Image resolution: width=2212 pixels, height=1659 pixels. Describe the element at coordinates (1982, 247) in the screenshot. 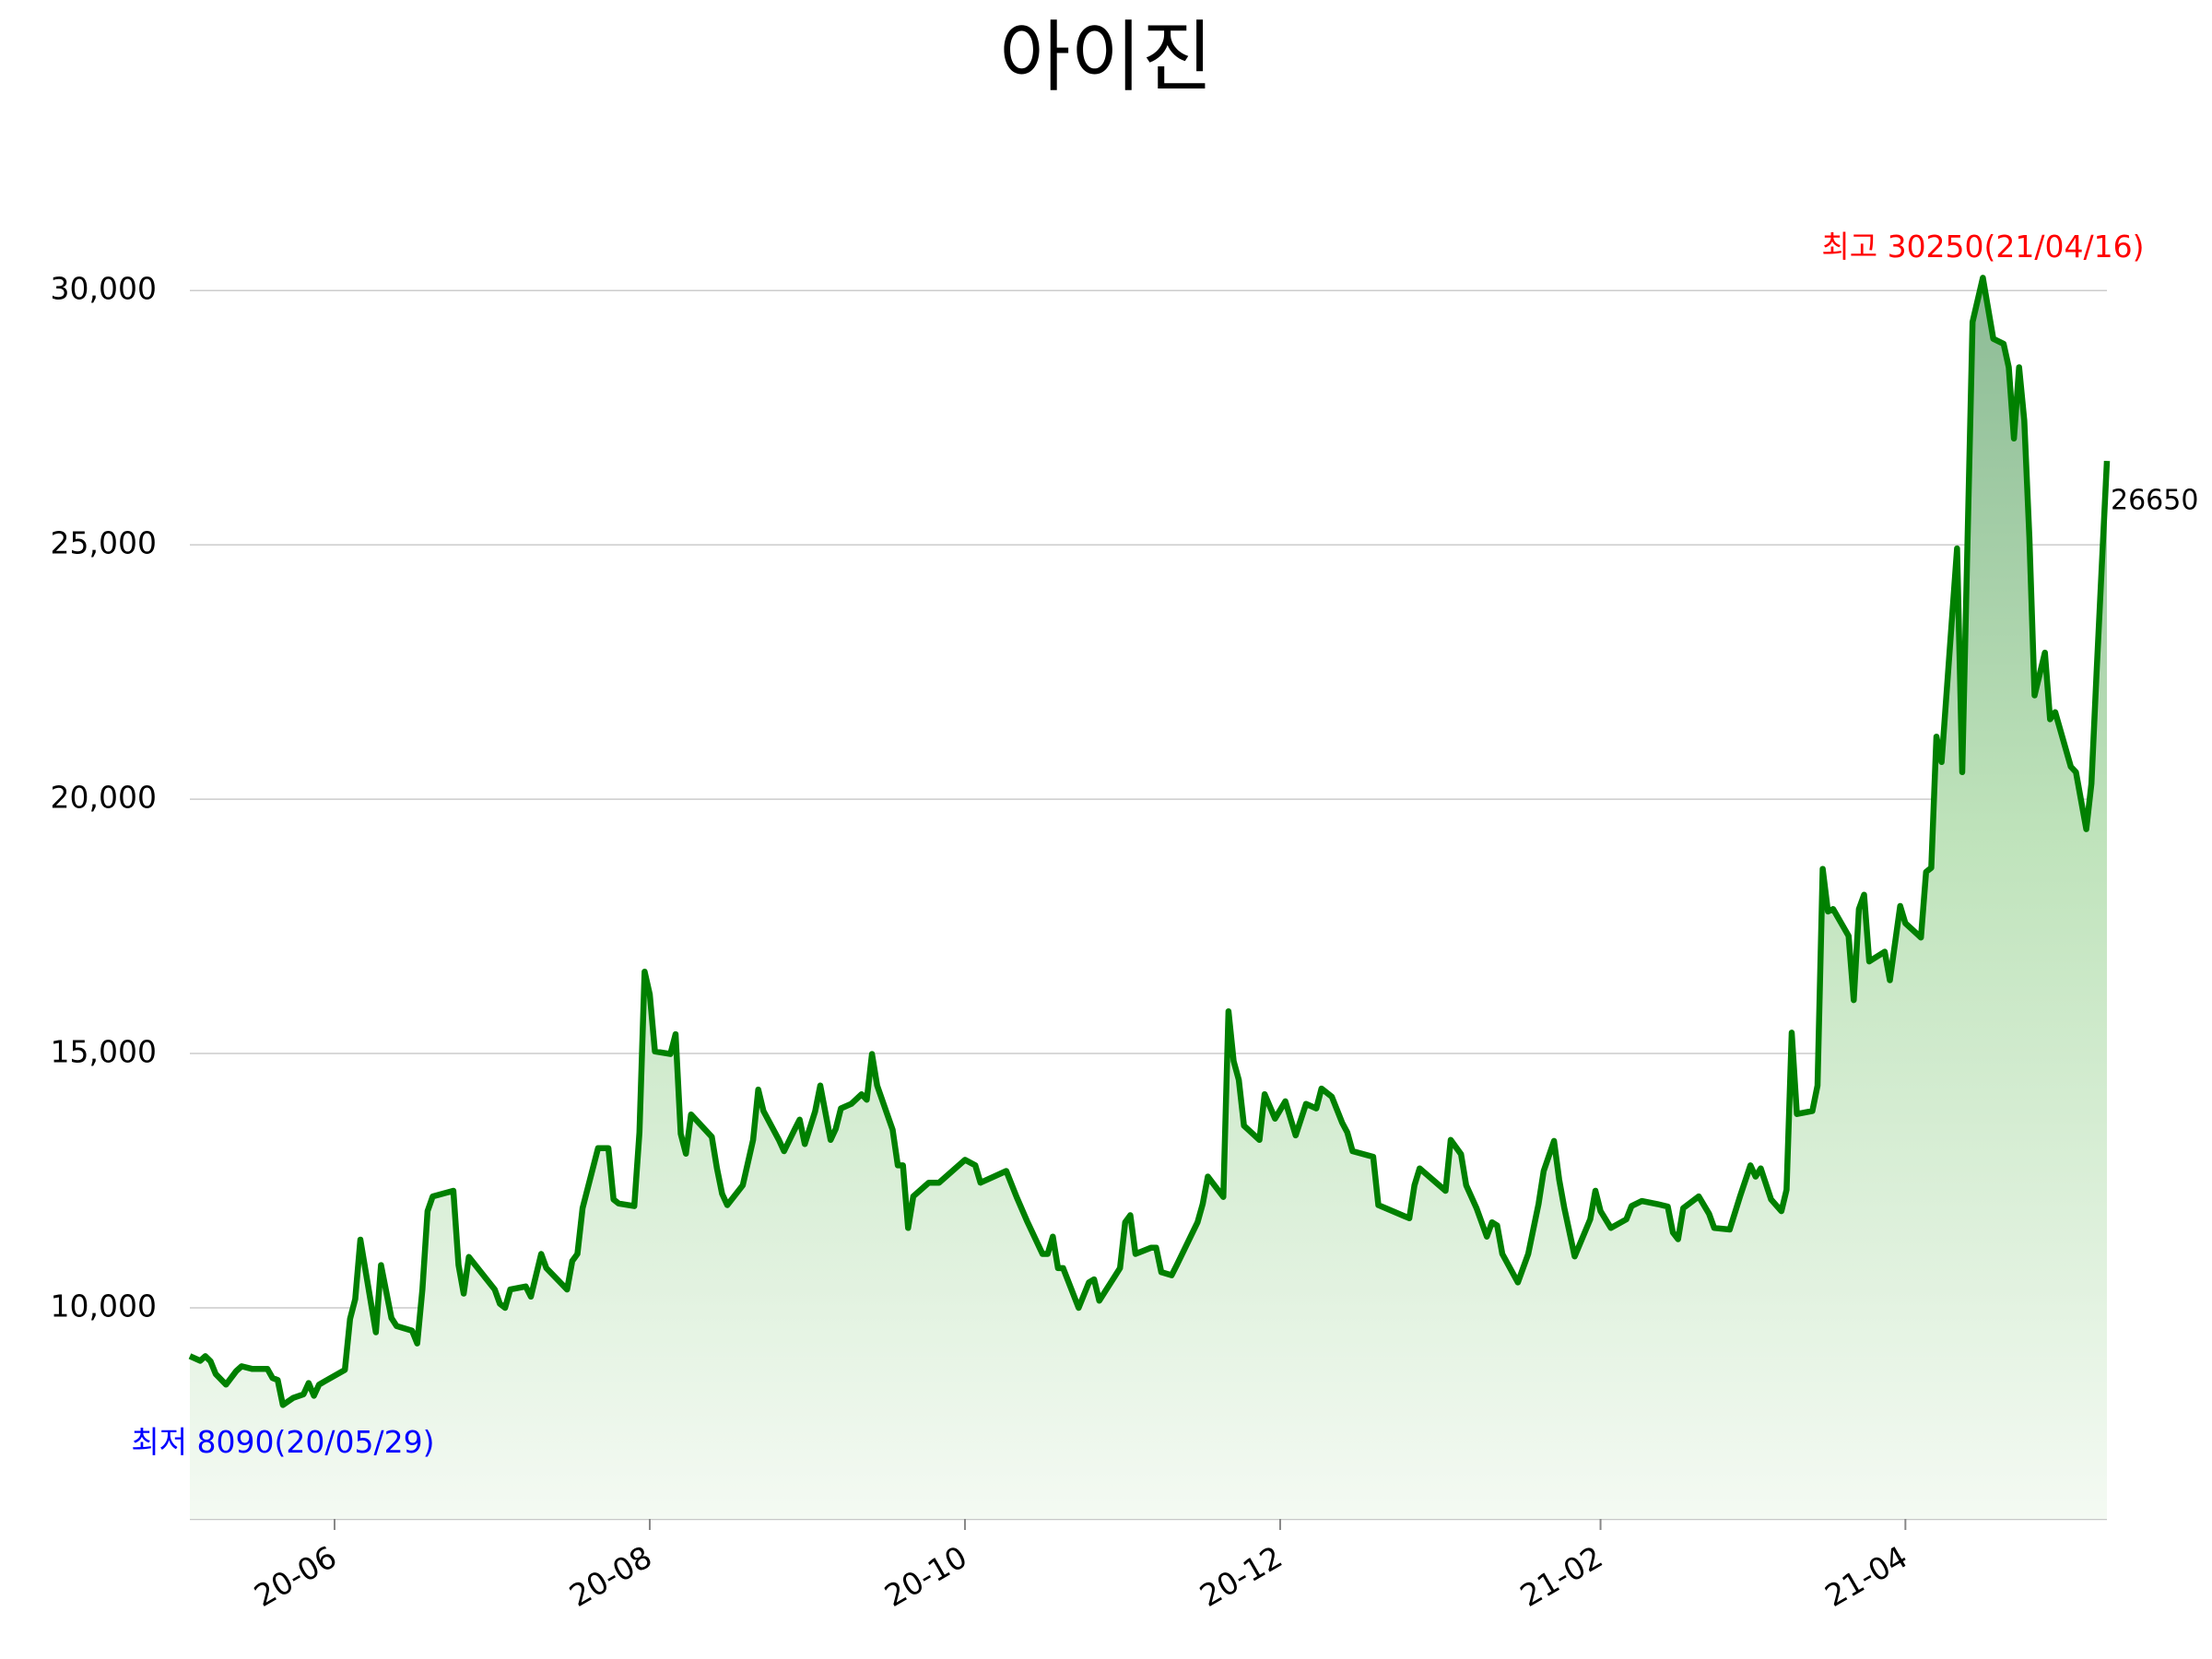

I see `max-annotation: 최고 30250(21/04/16)` at that location.